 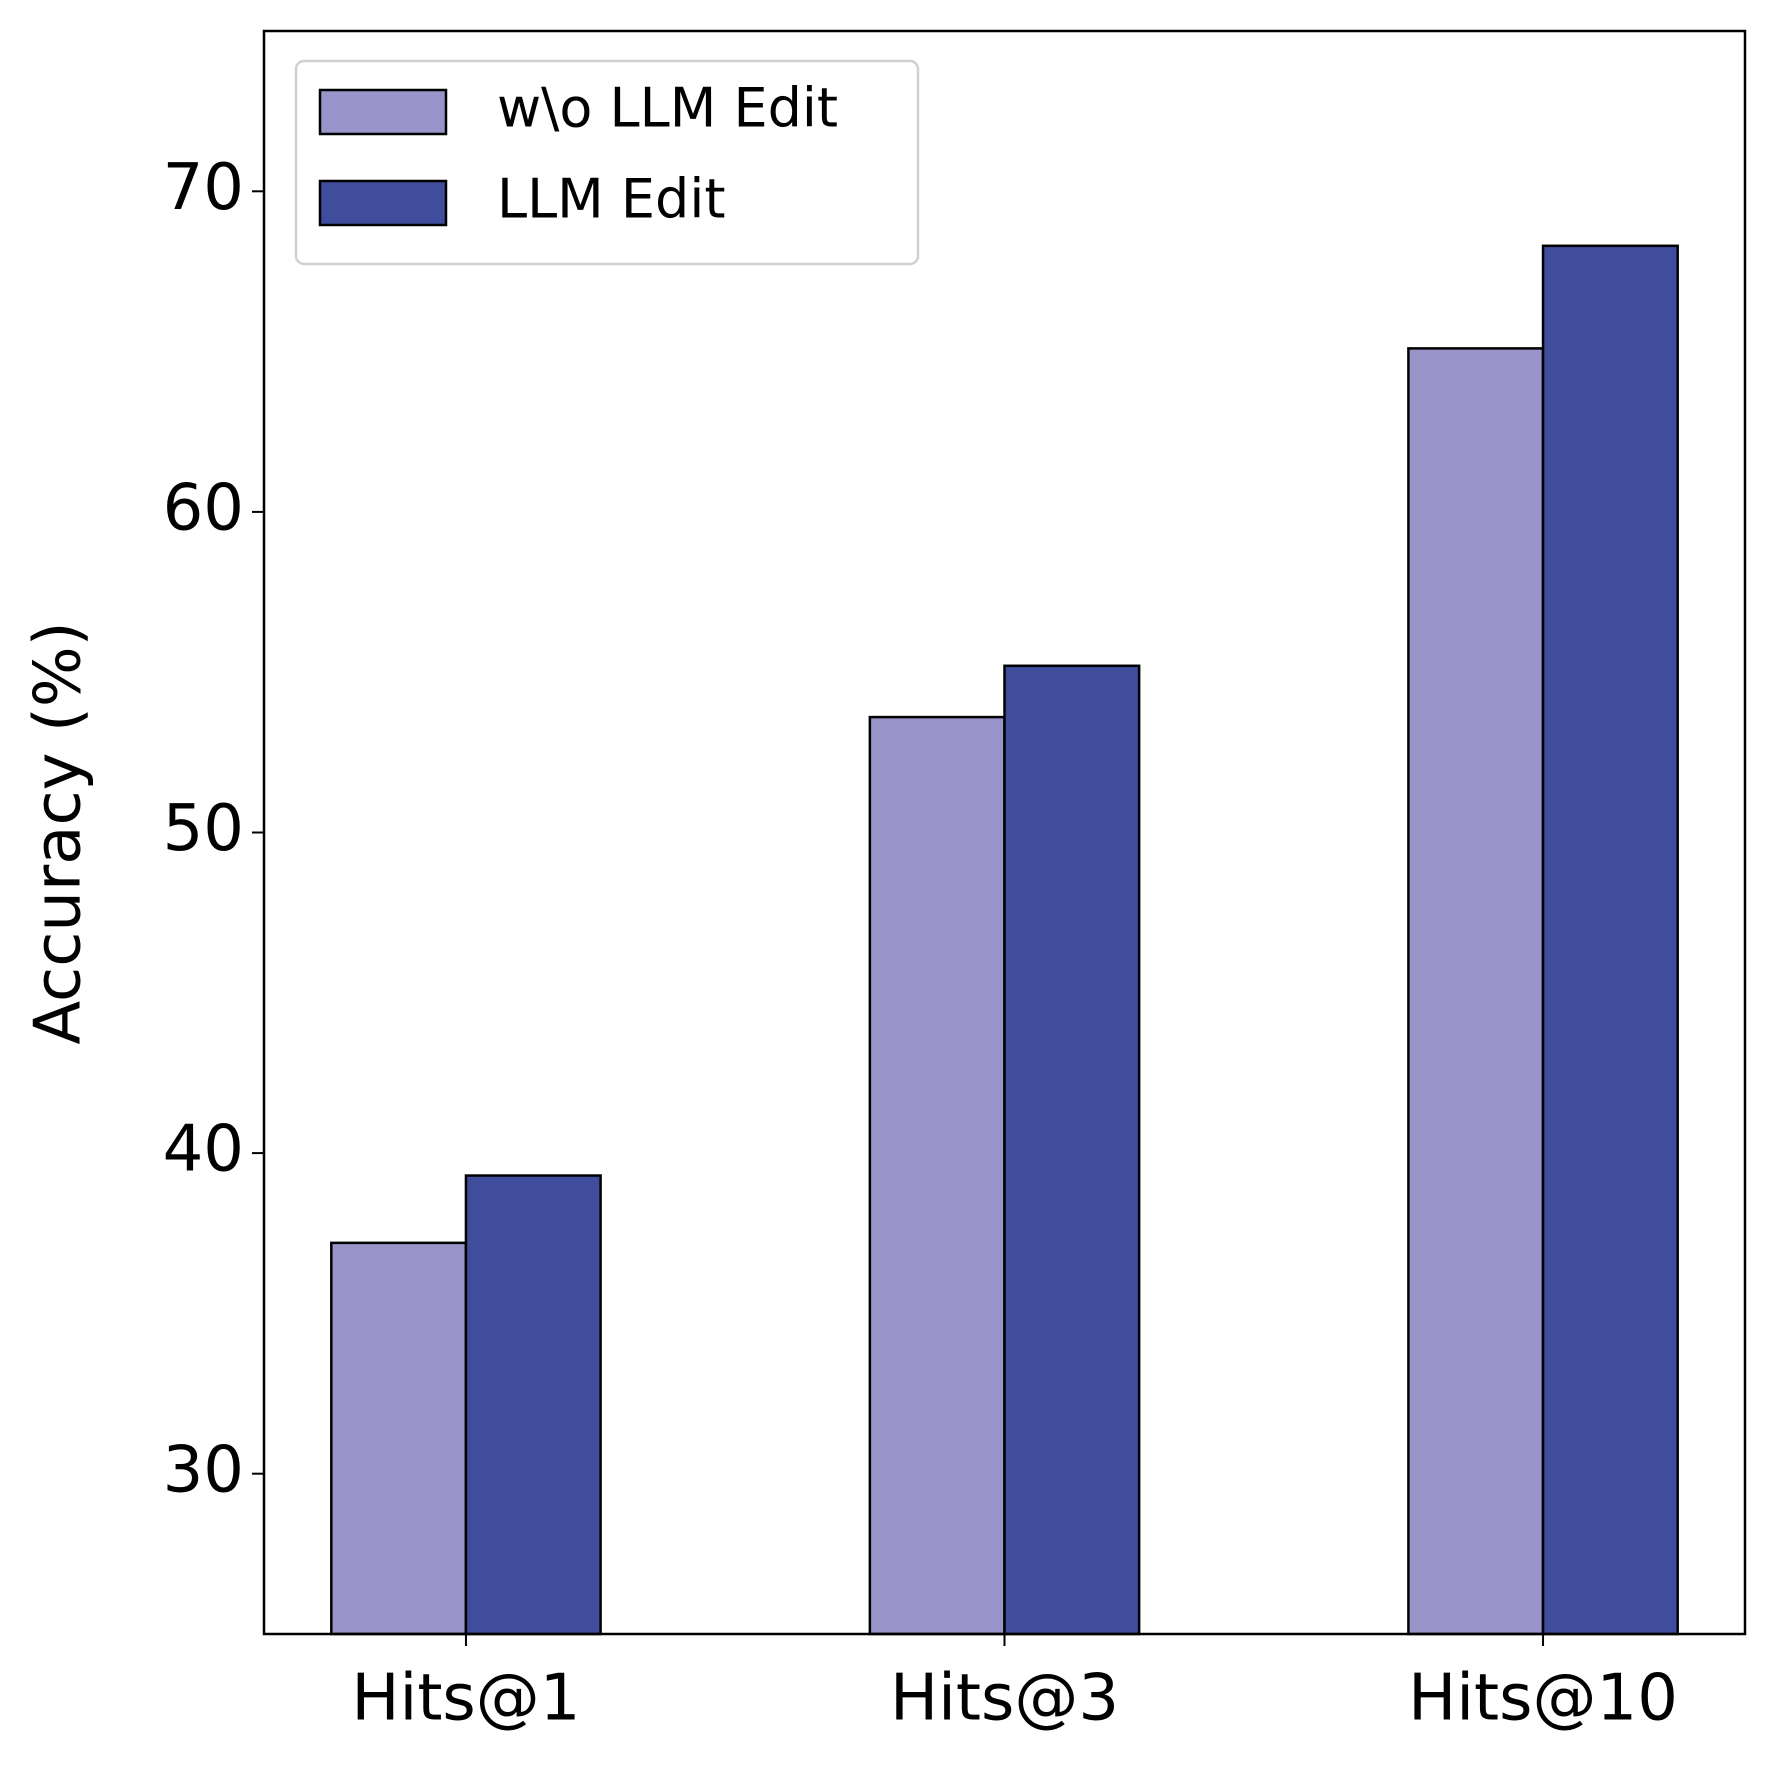 What do you see at coordinates (203, 829) in the screenshot?
I see `y-tick-label: 50` at bounding box center [203, 829].